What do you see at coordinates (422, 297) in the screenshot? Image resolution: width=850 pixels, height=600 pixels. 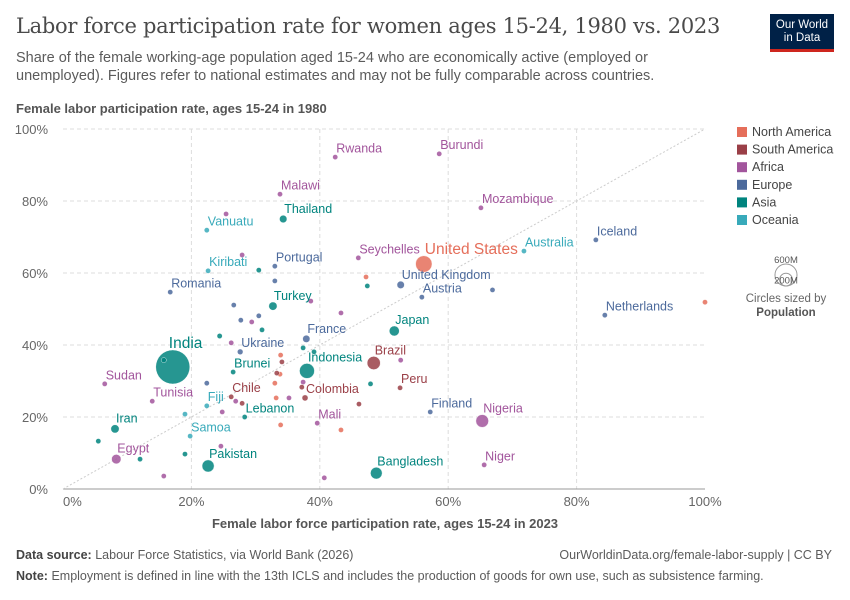 I see `data-point-austria` at bounding box center [422, 297].